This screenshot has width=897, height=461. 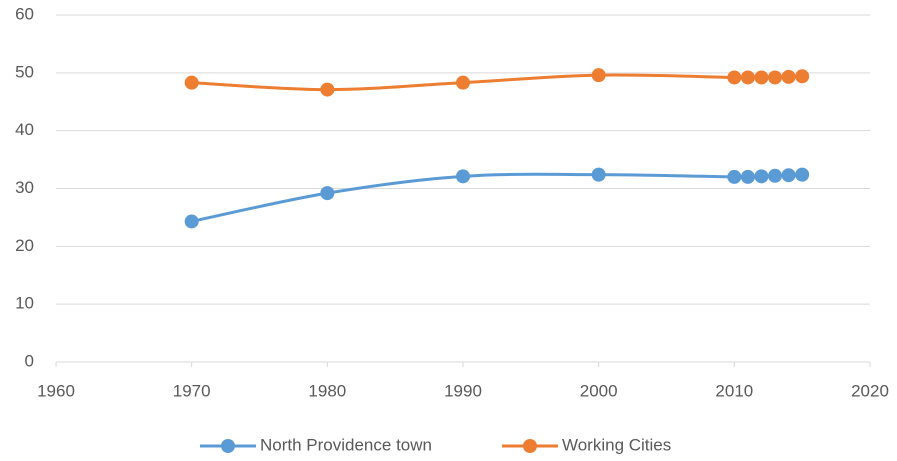 What do you see at coordinates (24, 129) in the screenshot?
I see `y-tick-label: 40` at bounding box center [24, 129].